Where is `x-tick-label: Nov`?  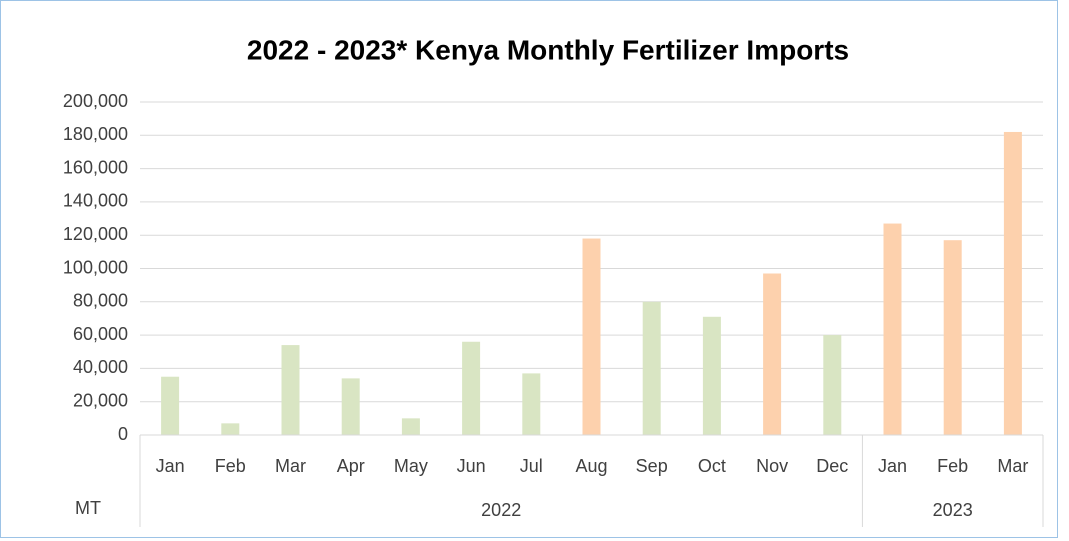
x-tick-label: Nov is located at coordinates (772, 466).